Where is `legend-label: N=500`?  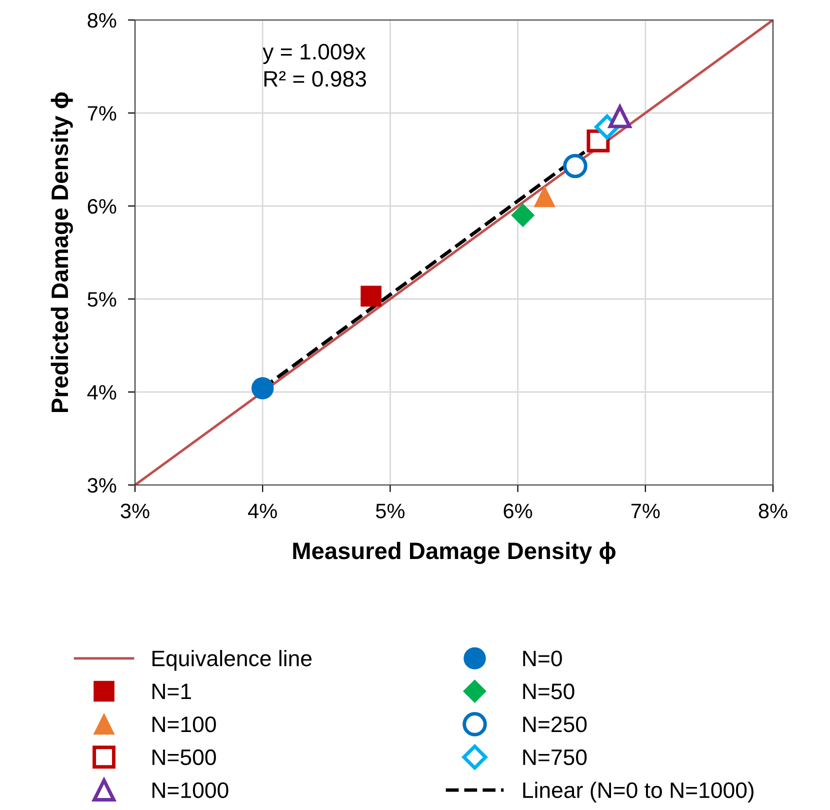
legend-label: N=500 is located at coordinates (184, 757).